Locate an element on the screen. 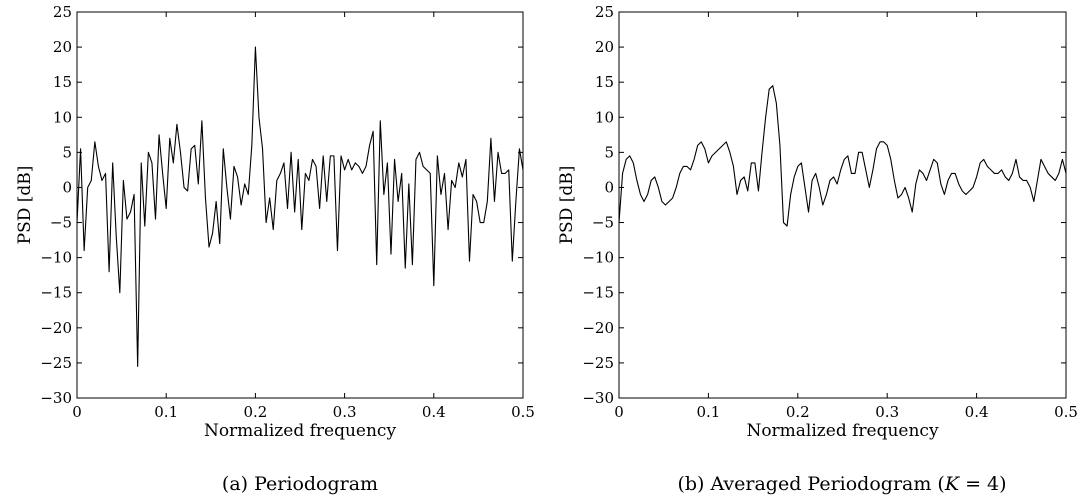  caption-text: (b) Averaged Periodogram ( is located at coordinates (810, 484).